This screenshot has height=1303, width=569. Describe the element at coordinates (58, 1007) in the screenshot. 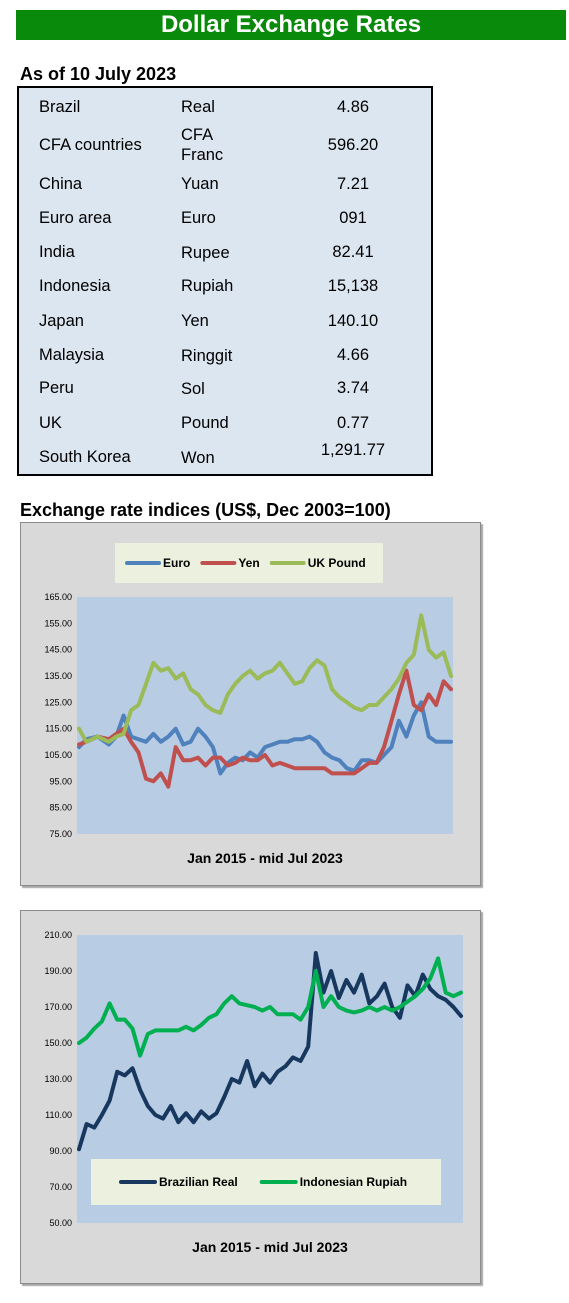

I see `y-tick-label: 170.00` at that location.